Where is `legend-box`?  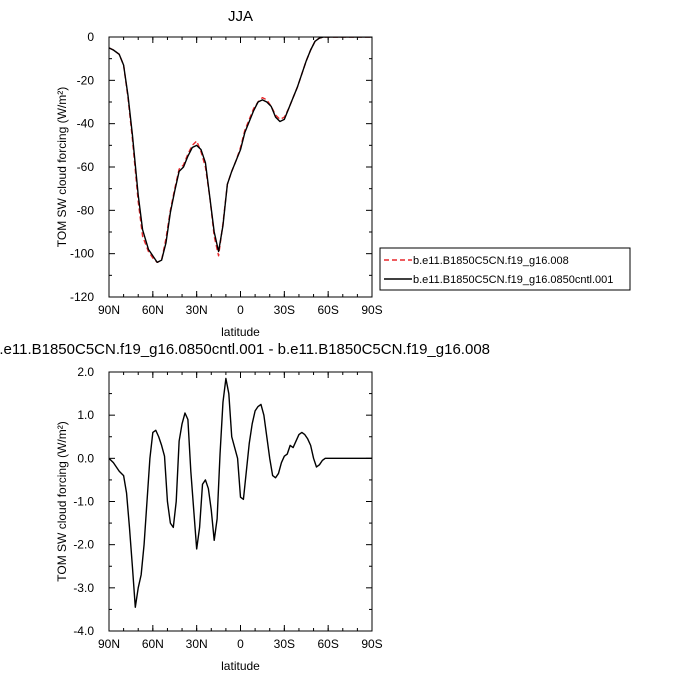
legend-box is located at coordinates (505, 269).